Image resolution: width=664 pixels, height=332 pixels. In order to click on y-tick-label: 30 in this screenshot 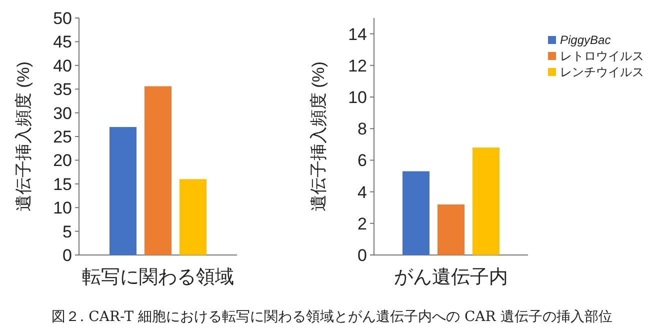, I will do `click(62, 113)`.